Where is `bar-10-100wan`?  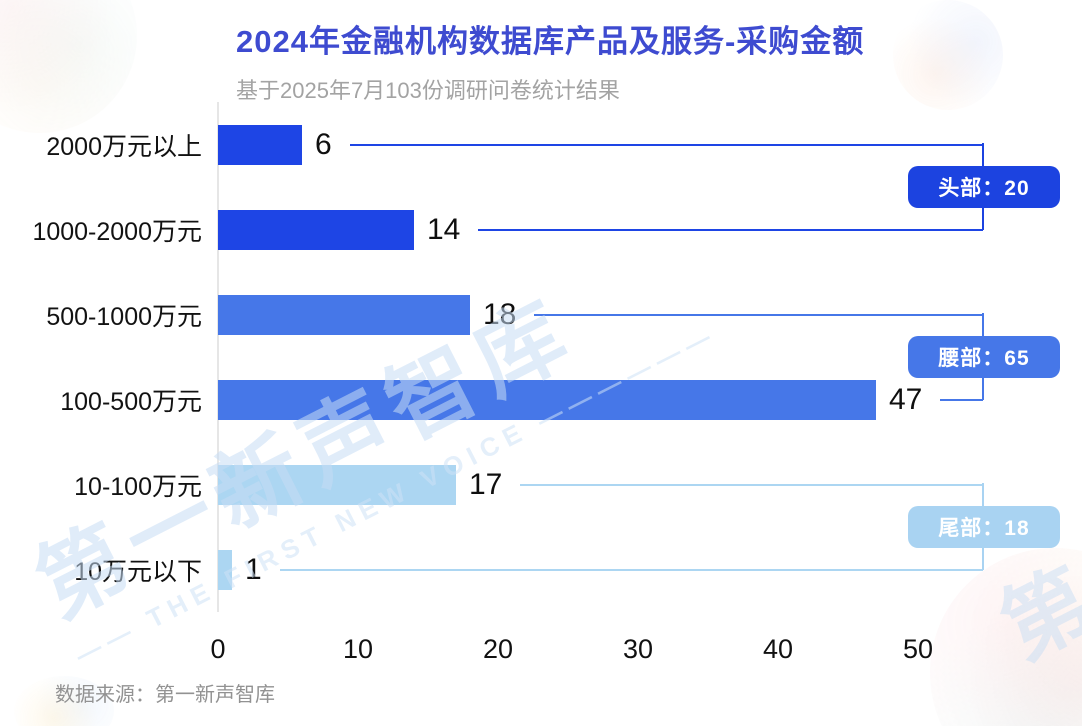 bar-10-100wan is located at coordinates (337, 484).